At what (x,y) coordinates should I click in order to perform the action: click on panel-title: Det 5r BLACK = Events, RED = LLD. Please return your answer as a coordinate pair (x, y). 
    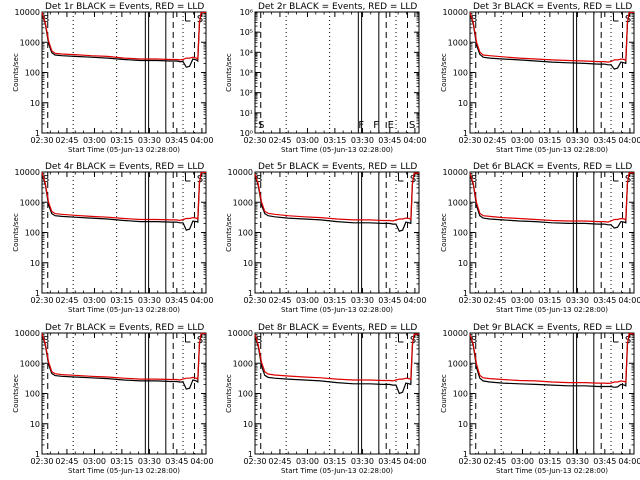
    Looking at the image, I should click on (337, 167).